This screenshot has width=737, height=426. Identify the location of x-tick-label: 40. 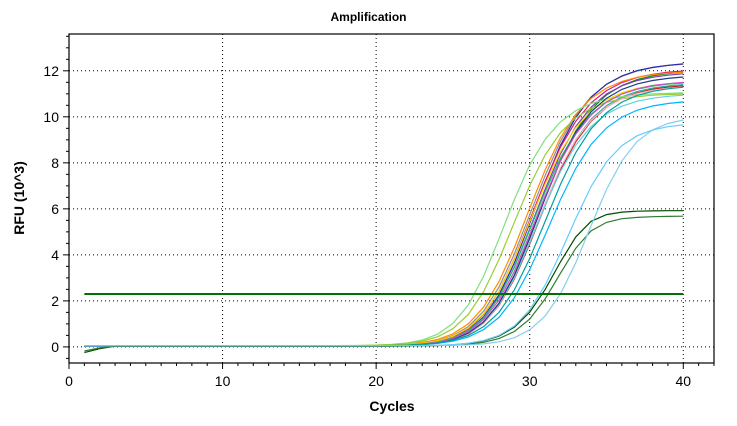
(683, 381).